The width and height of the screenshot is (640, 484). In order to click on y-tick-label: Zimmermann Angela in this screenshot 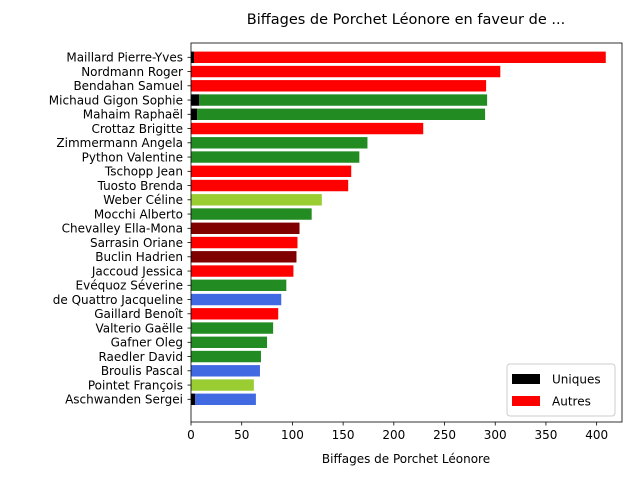, I will do `click(119, 143)`.